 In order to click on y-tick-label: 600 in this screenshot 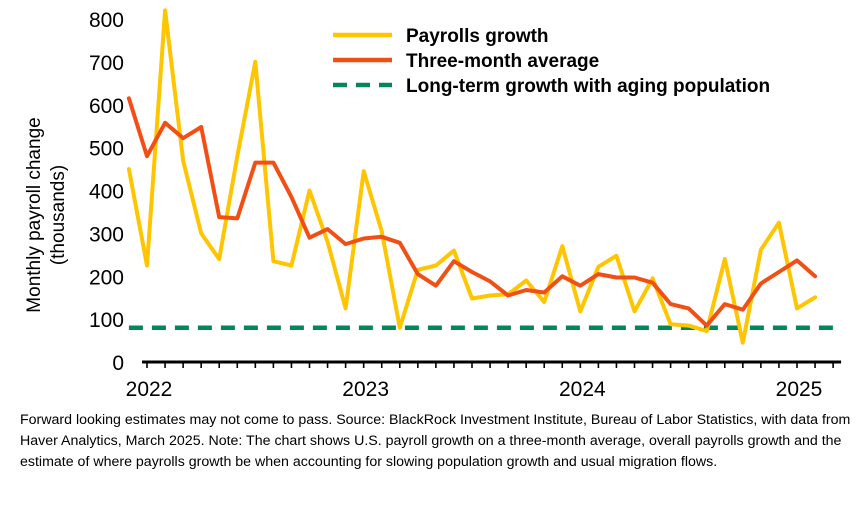, I will do `click(106, 106)`.